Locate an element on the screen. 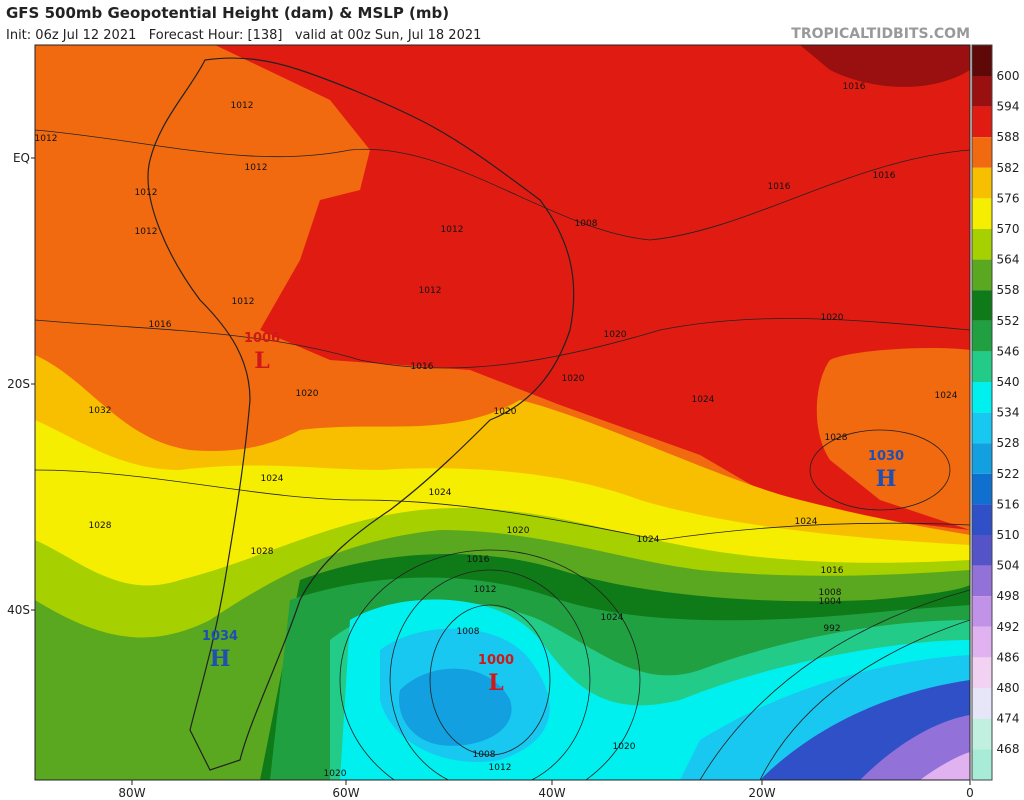 Image resolution: width=1024 pixels, height=800 pixels. lat-label: EQ is located at coordinates (21, 158).